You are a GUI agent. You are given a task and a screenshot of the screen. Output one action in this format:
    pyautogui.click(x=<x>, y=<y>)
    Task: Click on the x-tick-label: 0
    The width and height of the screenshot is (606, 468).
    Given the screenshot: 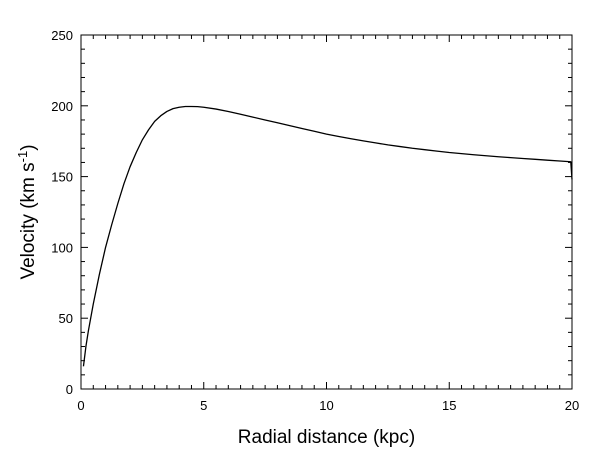 What is the action you would take?
    pyautogui.click(x=80, y=405)
    